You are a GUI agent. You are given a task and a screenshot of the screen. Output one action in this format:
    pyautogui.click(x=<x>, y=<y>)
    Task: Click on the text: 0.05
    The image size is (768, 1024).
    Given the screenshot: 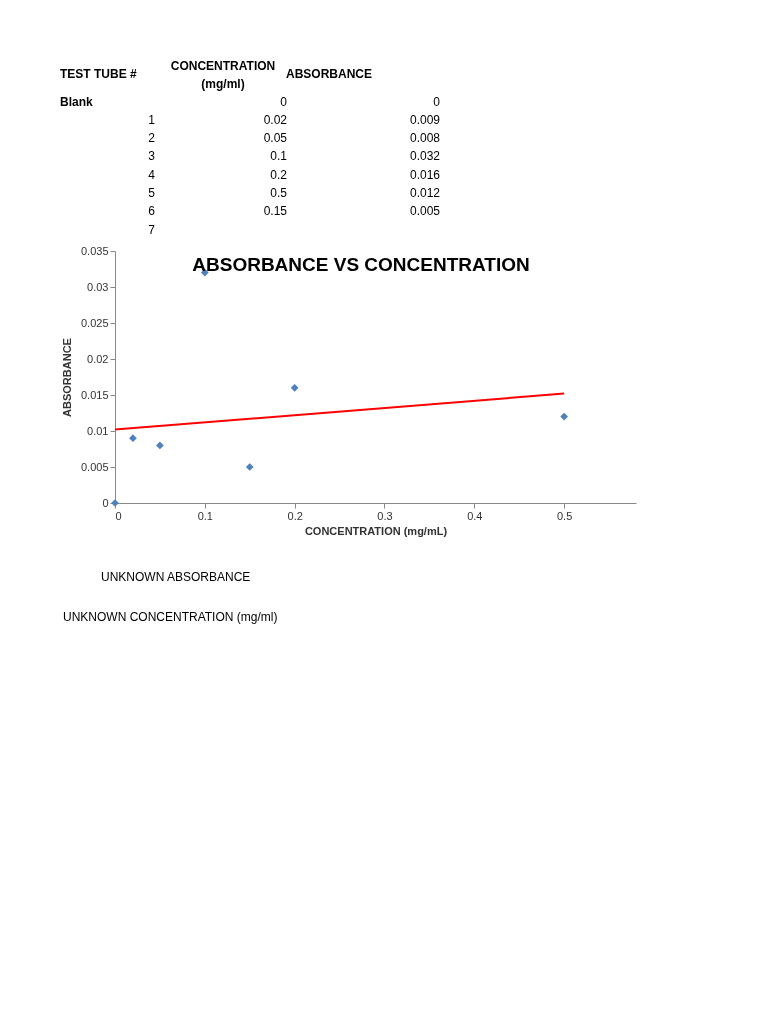 What is the action you would take?
    pyautogui.click(x=275, y=138)
    